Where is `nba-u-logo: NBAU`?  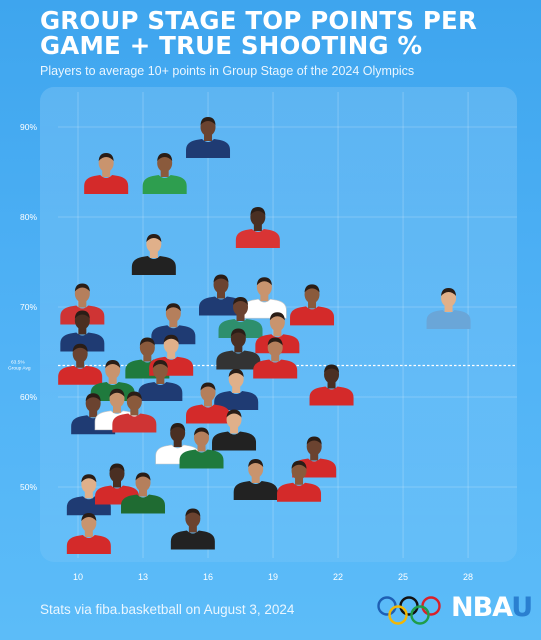
nba-u-logo: NBAU is located at coordinates (492, 607).